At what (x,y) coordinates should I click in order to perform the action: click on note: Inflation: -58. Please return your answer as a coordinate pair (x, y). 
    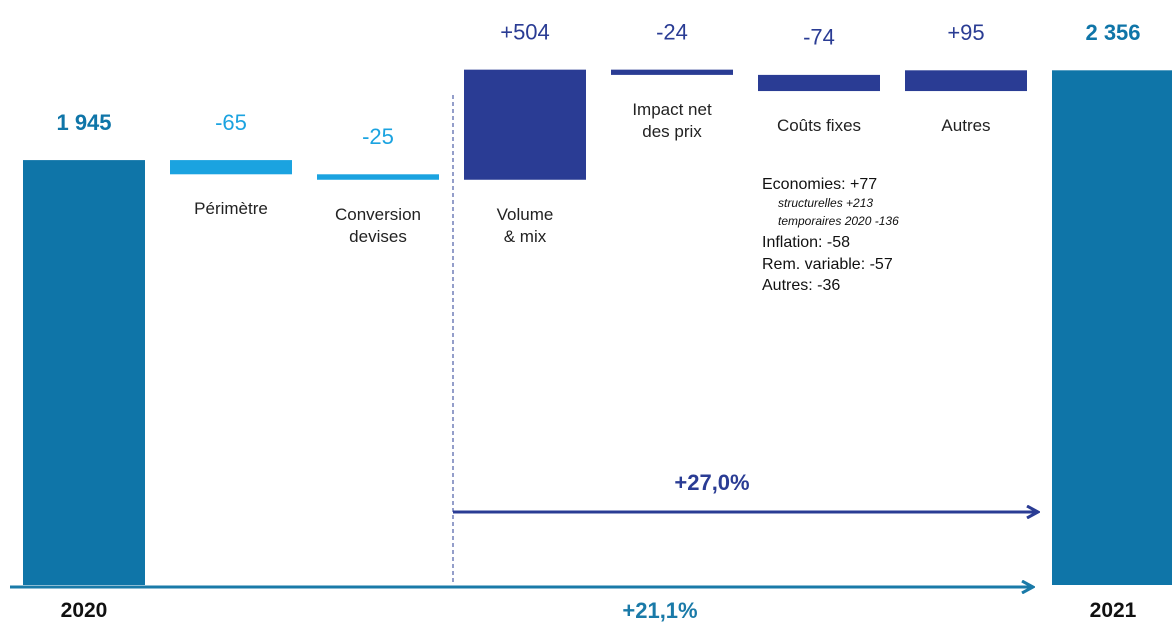
    Looking at the image, I should click on (806, 242).